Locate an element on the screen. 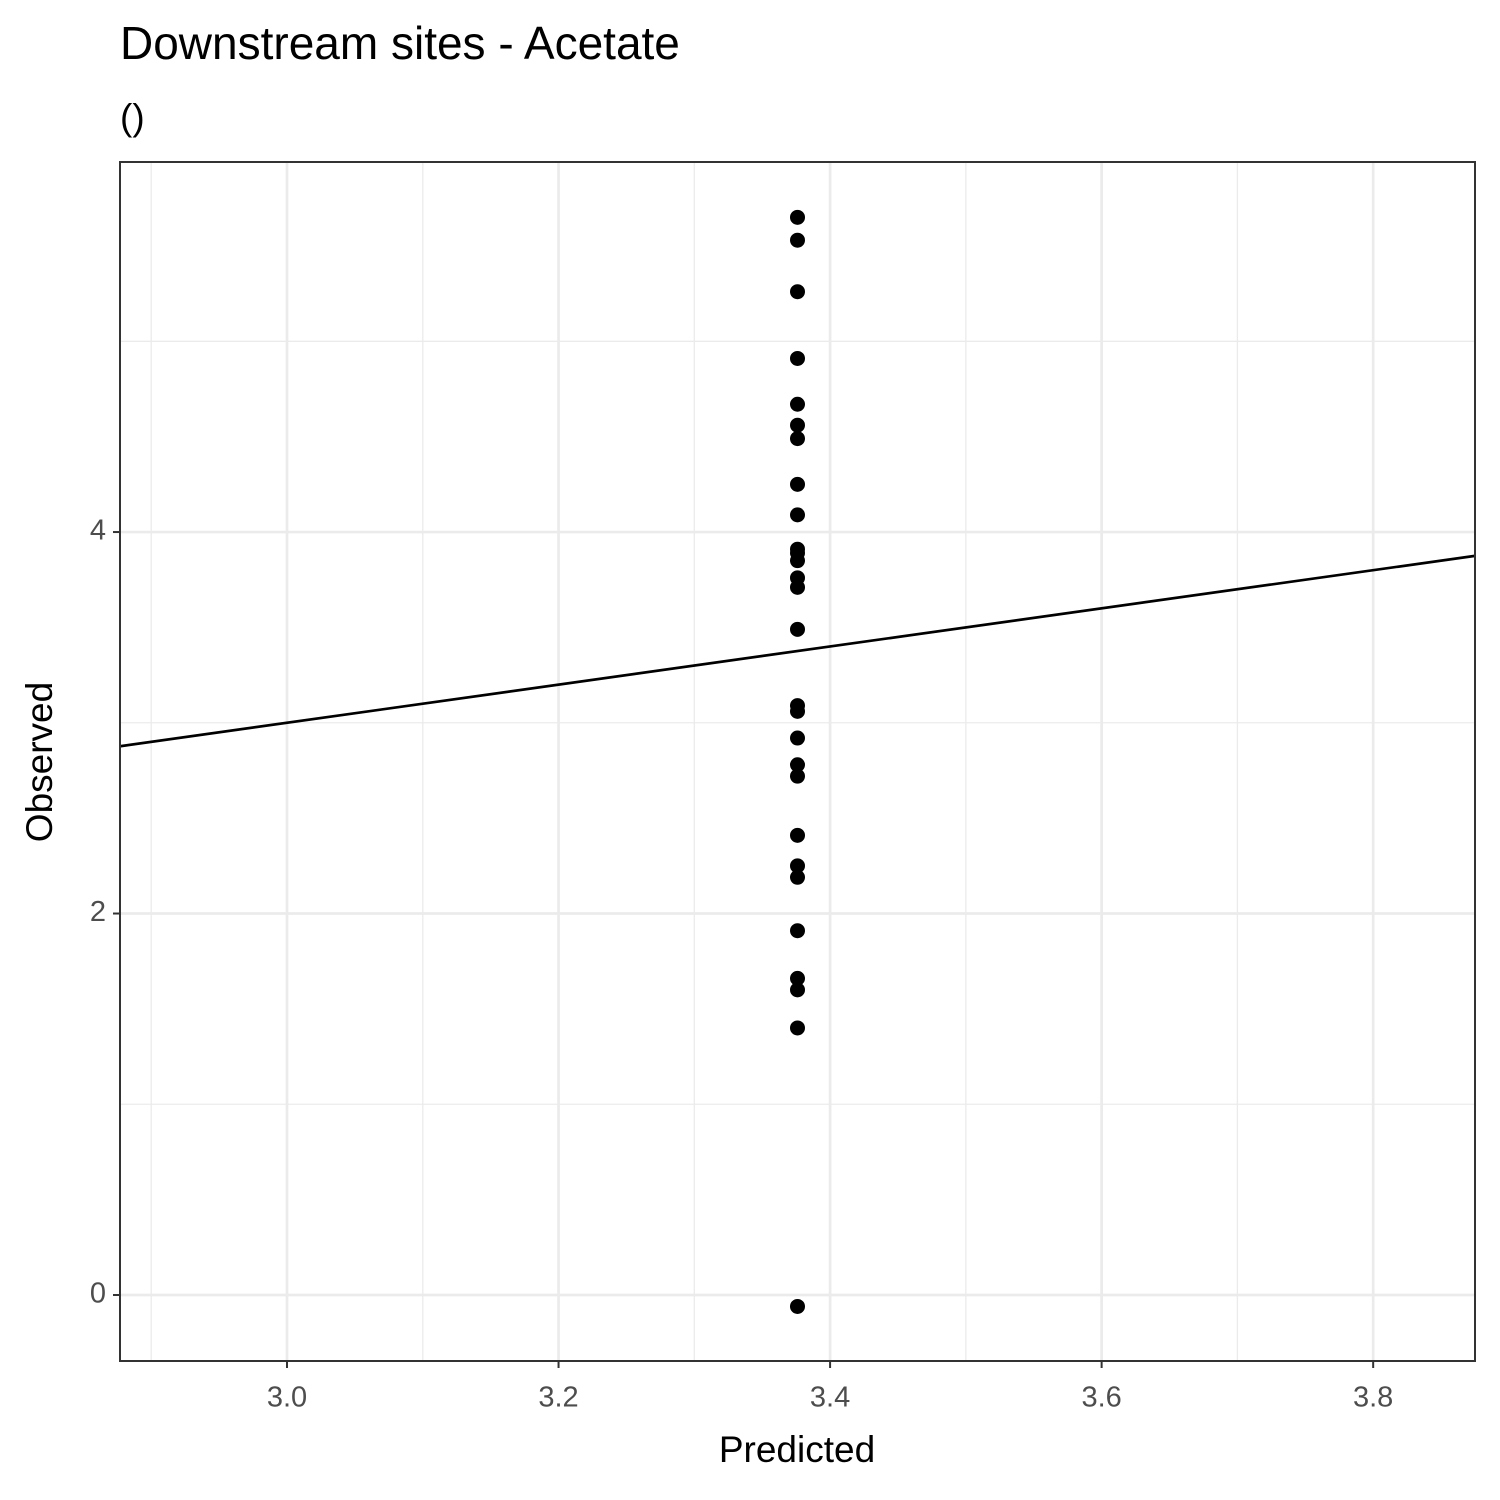  chart-subtitle: () is located at coordinates (132, 117).